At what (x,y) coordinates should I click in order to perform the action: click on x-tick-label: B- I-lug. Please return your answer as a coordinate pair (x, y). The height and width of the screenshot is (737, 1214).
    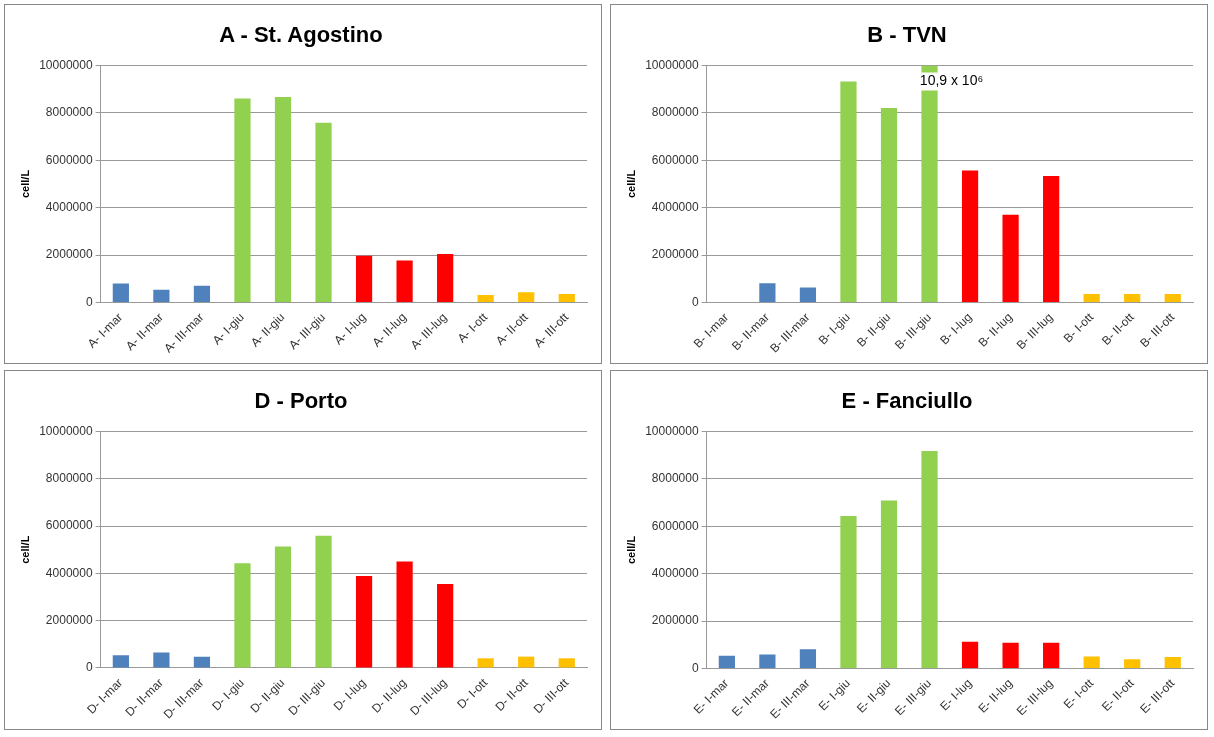
    Looking at the image, I should click on (956, 329).